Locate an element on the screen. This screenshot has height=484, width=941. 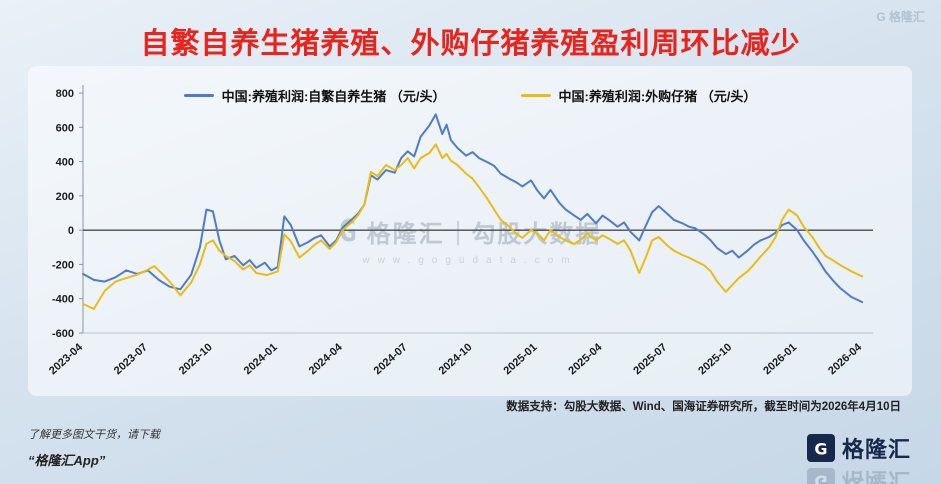
y-axis-tick-label: 600 is located at coordinates (65, 128).